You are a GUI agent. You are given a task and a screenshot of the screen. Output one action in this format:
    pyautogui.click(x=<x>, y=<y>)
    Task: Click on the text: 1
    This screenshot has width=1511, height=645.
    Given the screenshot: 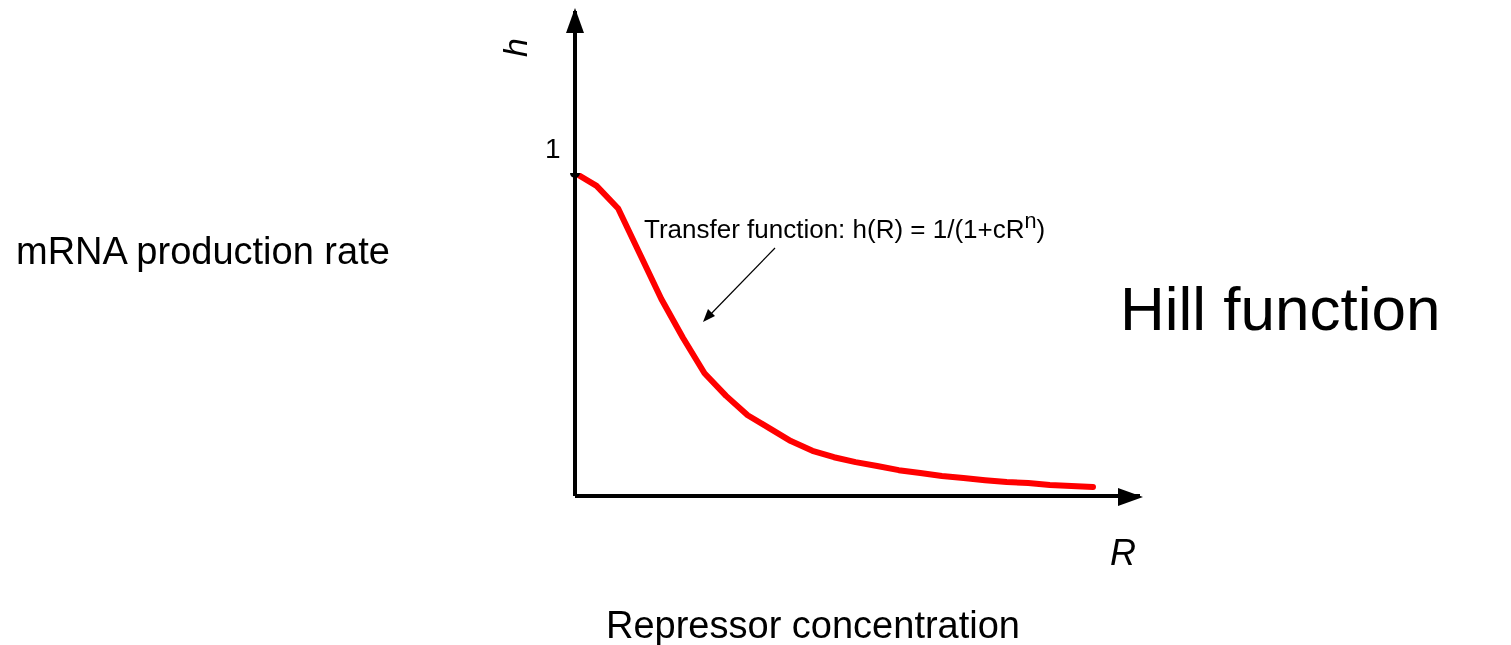 What is the action you would take?
    pyautogui.click(x=553, y=149)
    